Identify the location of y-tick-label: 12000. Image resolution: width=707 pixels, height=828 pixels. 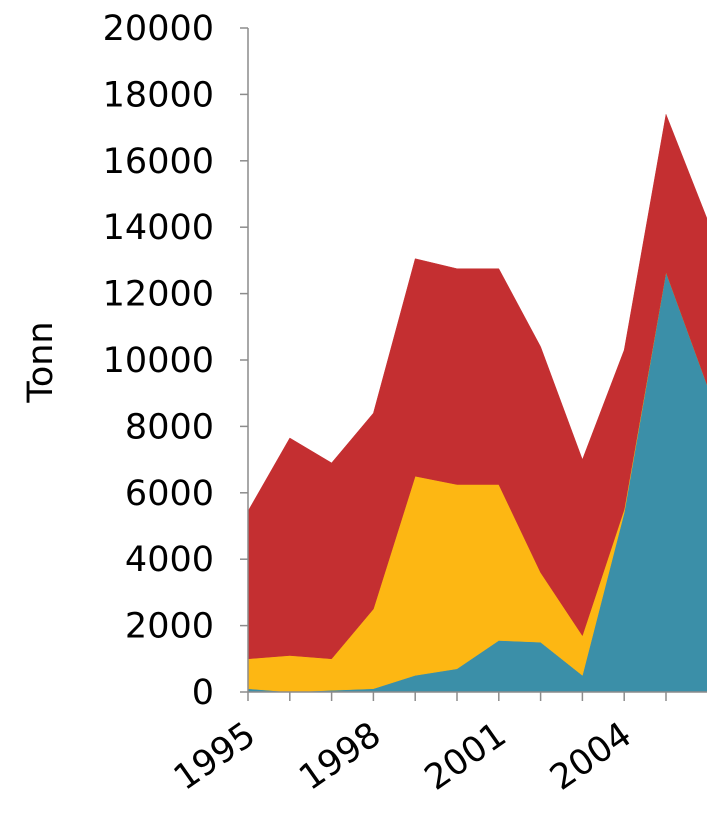
(158, 295).